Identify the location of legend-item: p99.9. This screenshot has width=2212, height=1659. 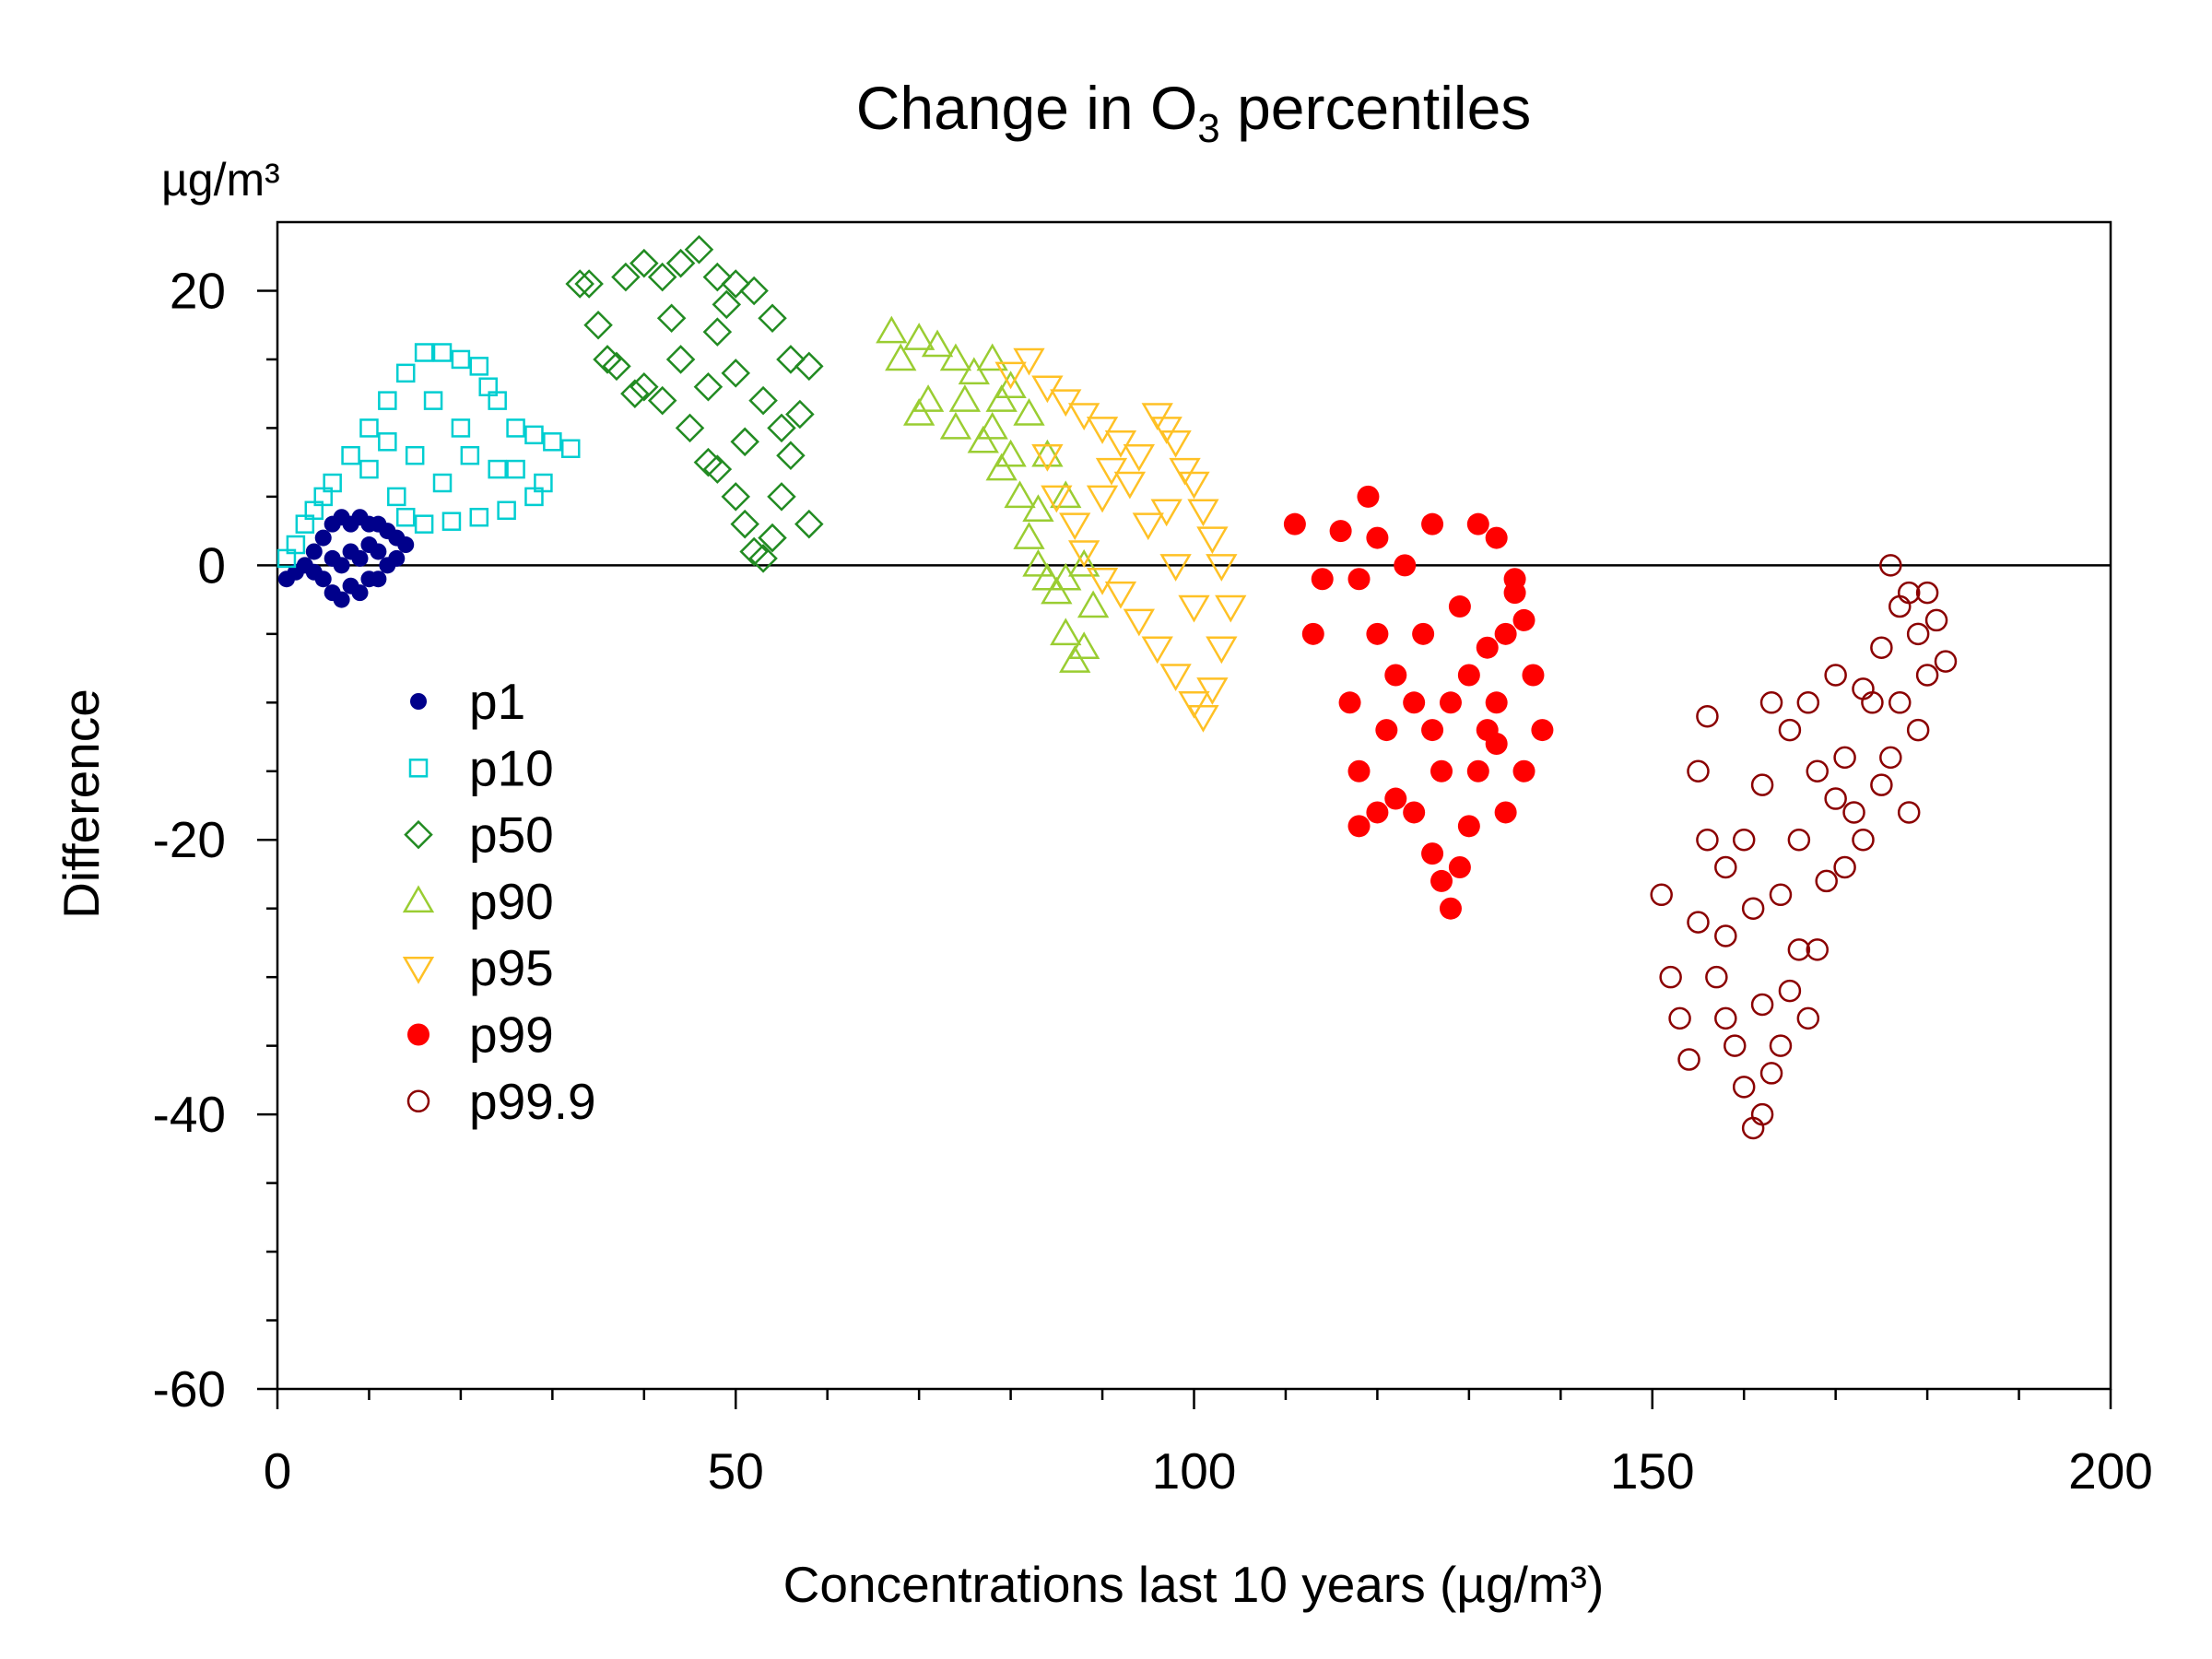
(501, 1101).